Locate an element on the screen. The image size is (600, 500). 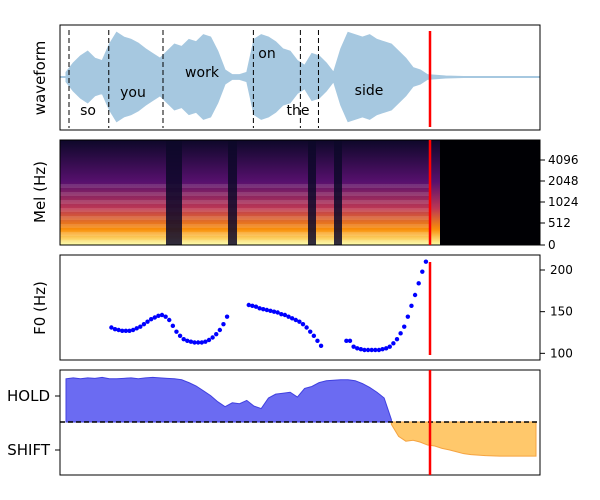
word-label: work is located at coordinates (202, 73).